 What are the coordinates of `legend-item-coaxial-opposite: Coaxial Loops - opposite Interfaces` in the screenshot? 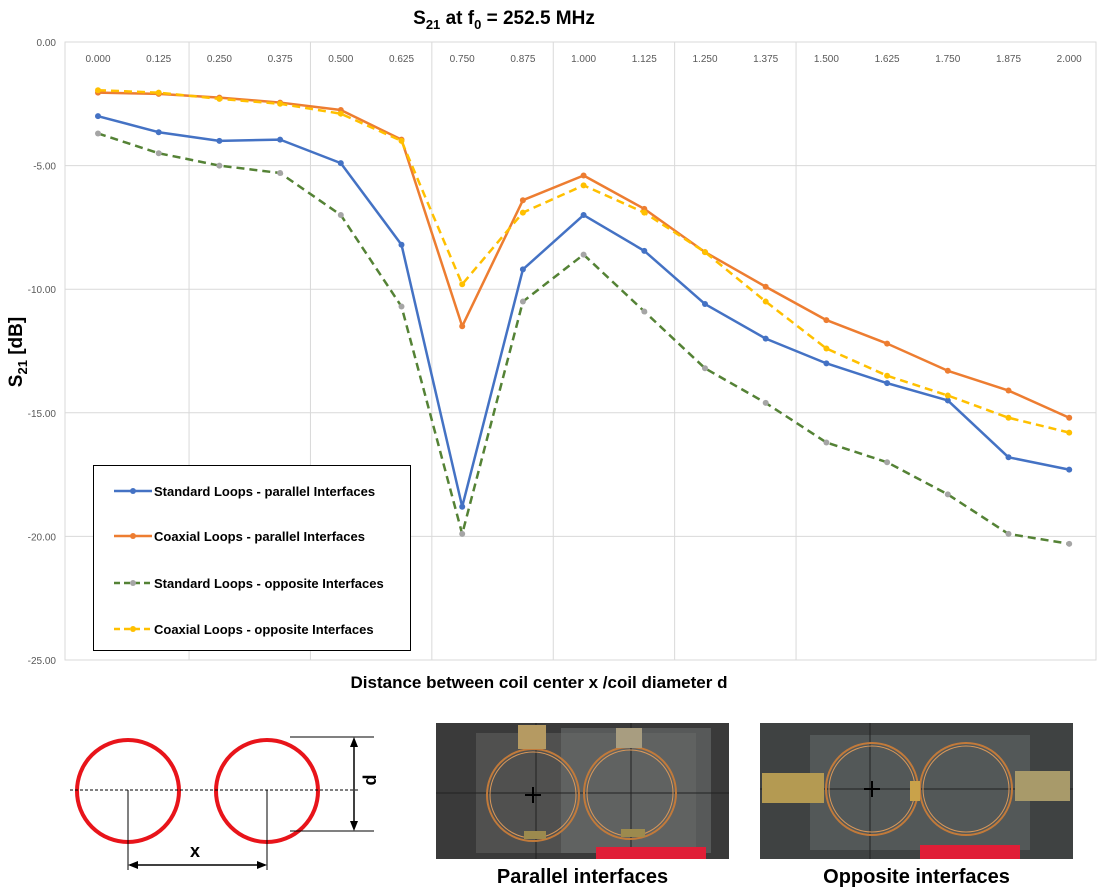 It's located at (244, 629).